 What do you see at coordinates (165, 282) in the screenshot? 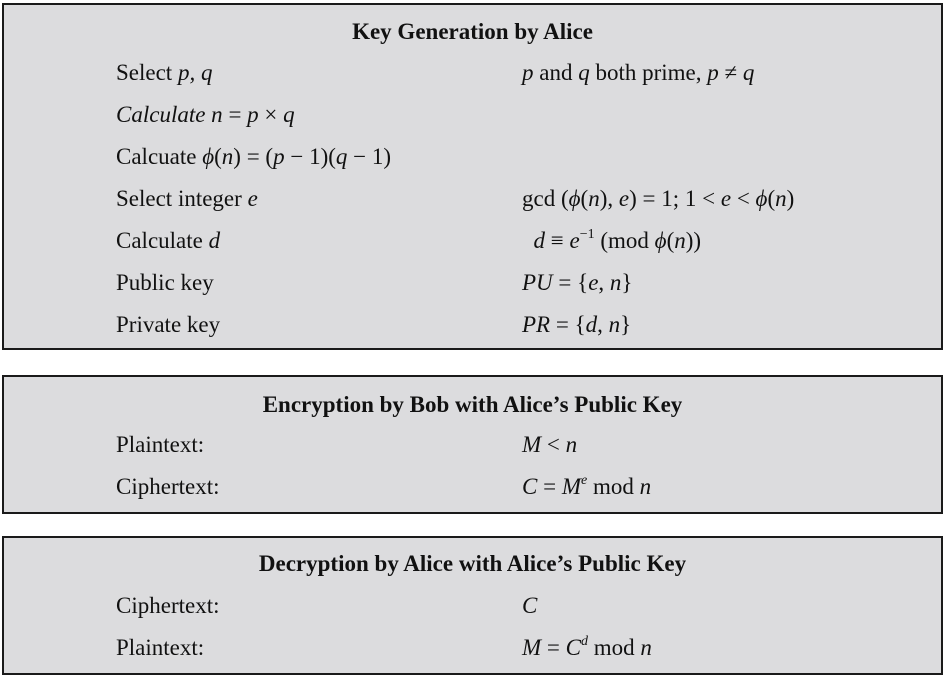
I see `row-label: Public key` at bounding box center [165, 282].